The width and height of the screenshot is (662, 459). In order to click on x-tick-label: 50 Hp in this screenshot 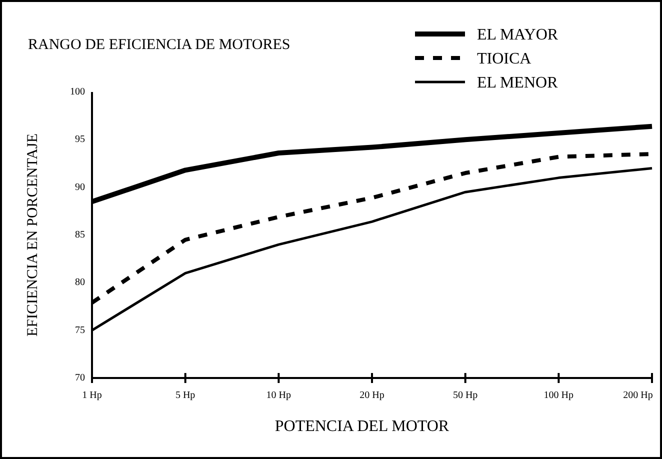, I will do `click(465, 395)`.